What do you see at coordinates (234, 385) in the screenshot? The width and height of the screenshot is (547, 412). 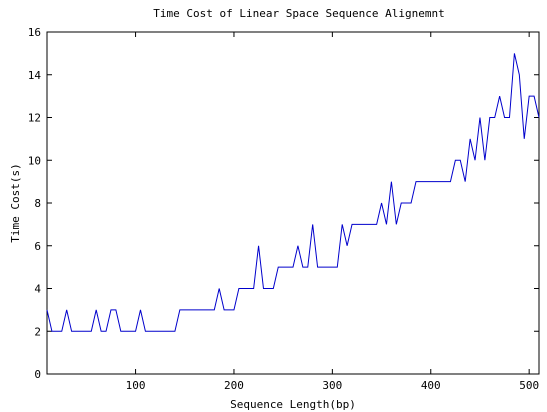 I see `x-tick-label: 200` at bounding box center [234, 385].